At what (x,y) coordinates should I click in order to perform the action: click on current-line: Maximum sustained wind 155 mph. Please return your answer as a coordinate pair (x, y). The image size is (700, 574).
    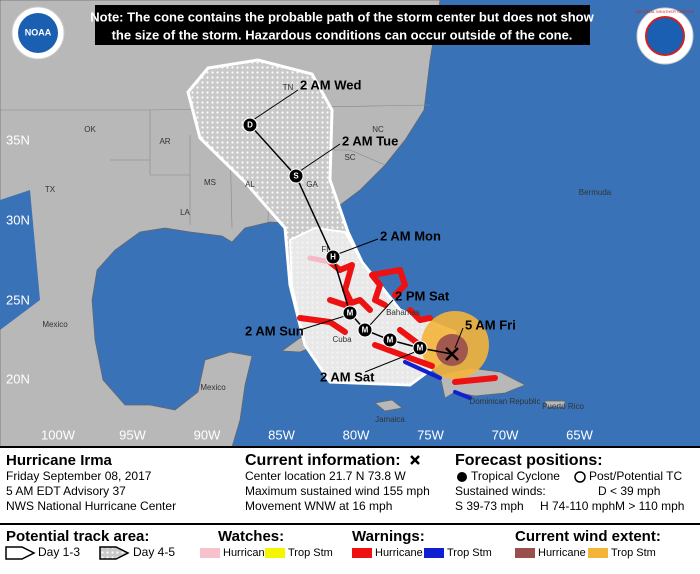
    Looking at the image, I should click on (337, 491).